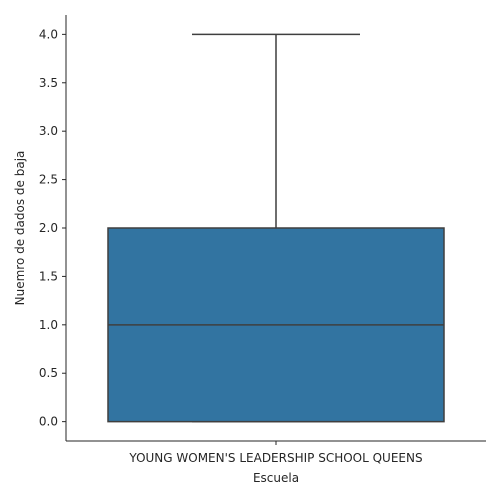 The width and height of the screenshot is (500, 504). Describe the element at coordinates (48, 228) in the screenshot. I see `y-tick-label: 2.0` at that location.